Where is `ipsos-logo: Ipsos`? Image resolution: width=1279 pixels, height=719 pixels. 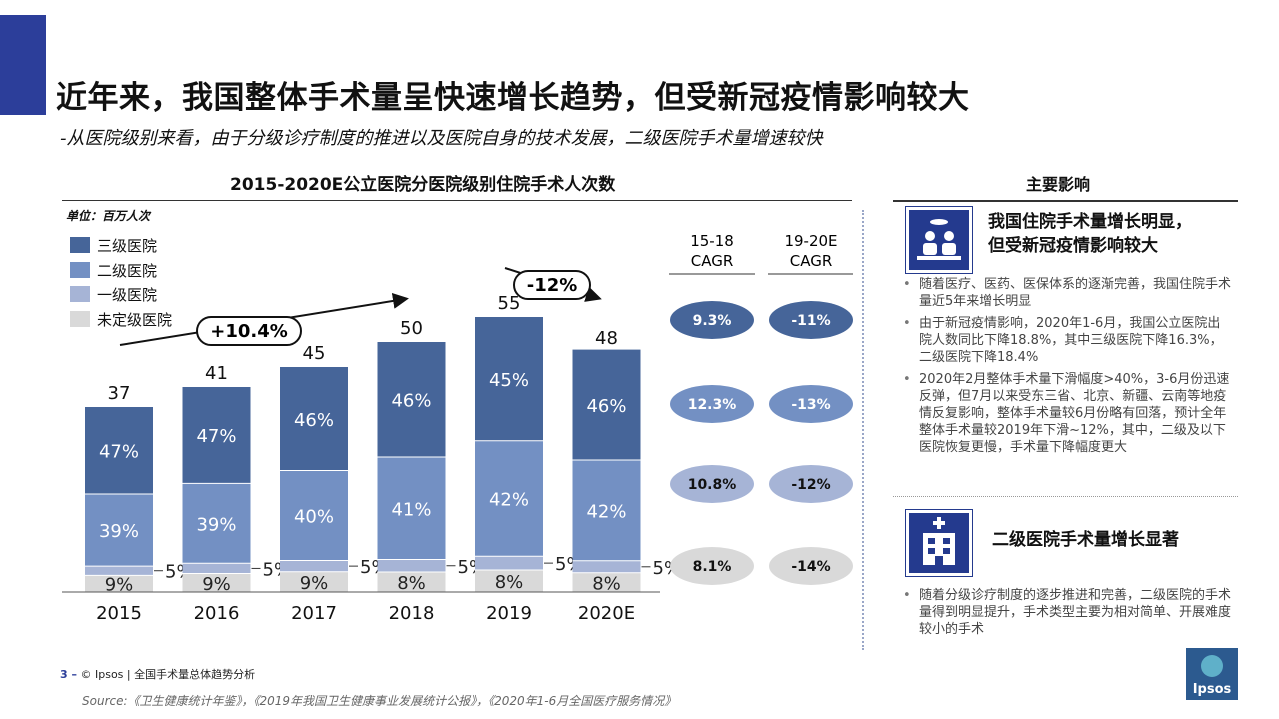
ipsos-logo: Ipsos is located at coordinates (1212, 674).